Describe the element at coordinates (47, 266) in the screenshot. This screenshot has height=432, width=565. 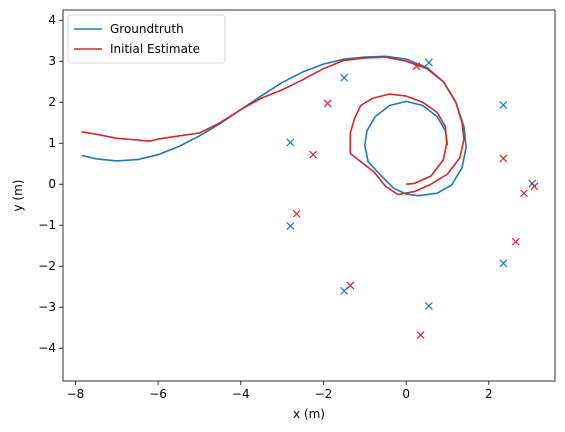
I see `y-tick-label: −2` at that location.